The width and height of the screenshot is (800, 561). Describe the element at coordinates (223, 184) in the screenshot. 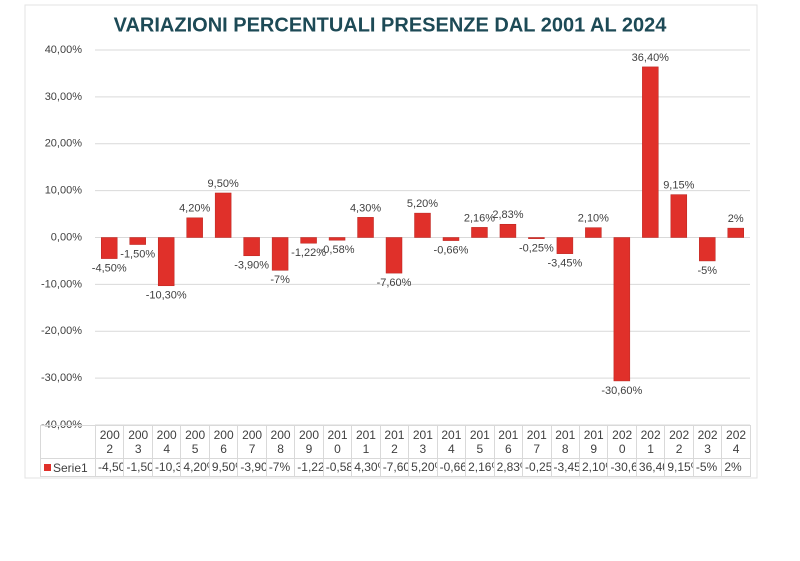

I see `data-label: 9,50%` at that location.